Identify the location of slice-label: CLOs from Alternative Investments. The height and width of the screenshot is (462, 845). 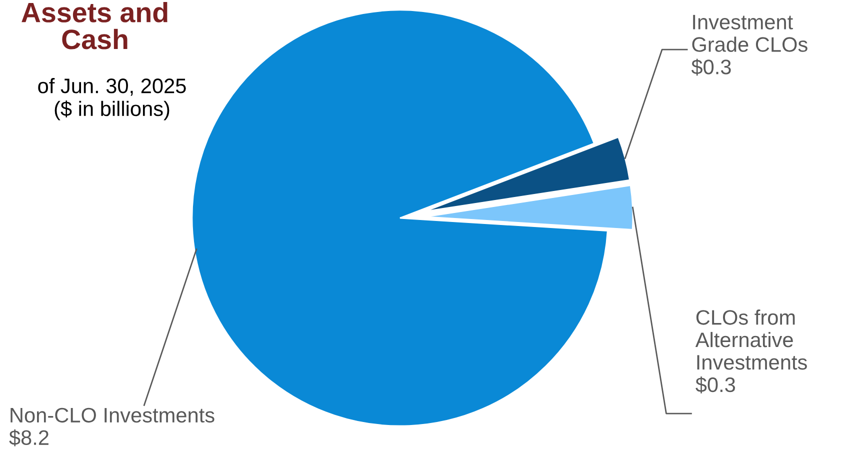
(751, 340).